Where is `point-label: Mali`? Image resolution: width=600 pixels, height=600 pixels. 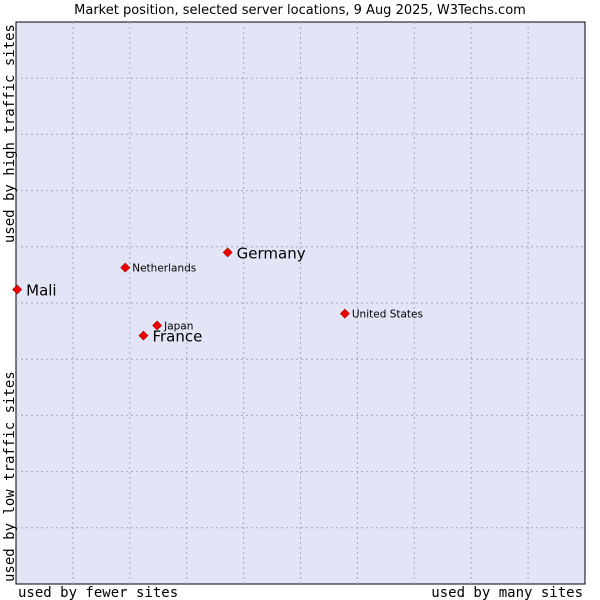 point-label: Mali is located at coordinates (41, 291).